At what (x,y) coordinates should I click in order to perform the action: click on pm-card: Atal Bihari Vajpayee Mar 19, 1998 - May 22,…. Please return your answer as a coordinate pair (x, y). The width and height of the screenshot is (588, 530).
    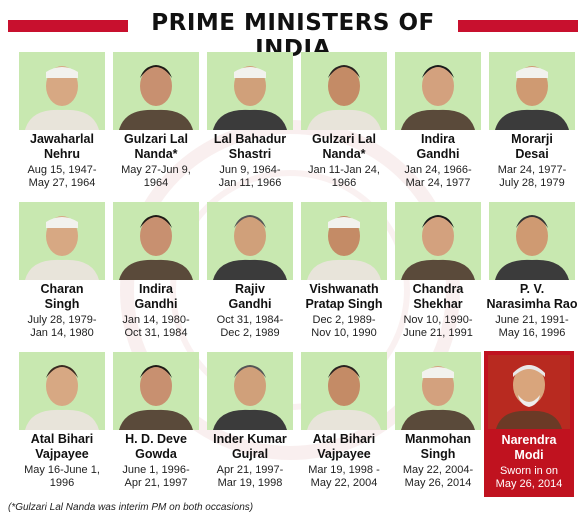
    Looking at the image, I should click on (344, 432).